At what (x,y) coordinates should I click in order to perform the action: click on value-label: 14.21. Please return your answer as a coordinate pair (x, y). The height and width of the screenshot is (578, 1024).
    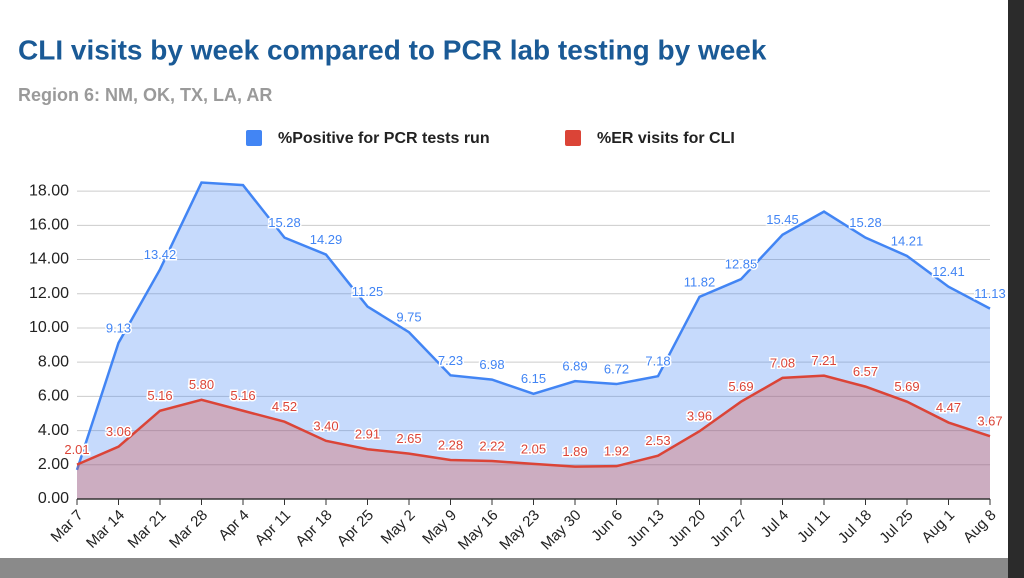
    Looking at the image, I should click on (907, 240).